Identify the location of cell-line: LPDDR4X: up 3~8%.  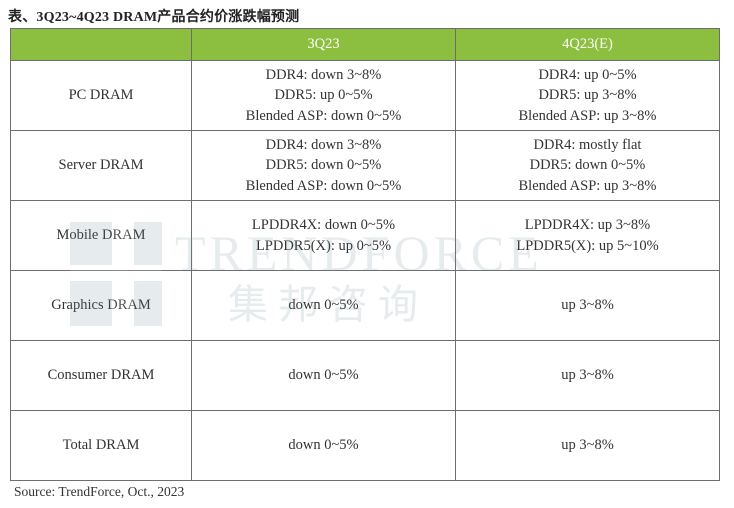
(587, 225).